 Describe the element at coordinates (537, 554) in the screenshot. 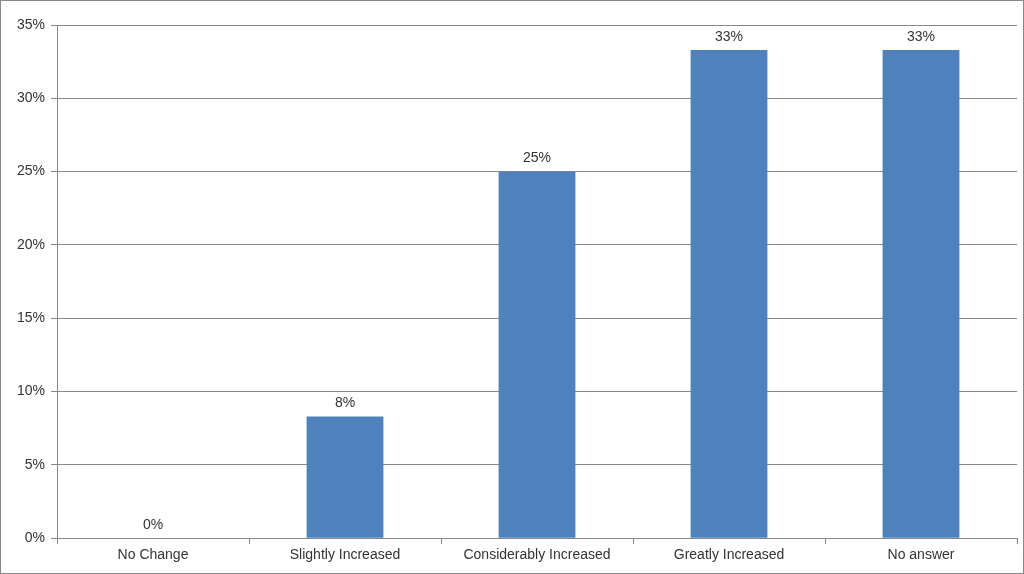

I see `x-tick-label: Considerably Increased` at that location.